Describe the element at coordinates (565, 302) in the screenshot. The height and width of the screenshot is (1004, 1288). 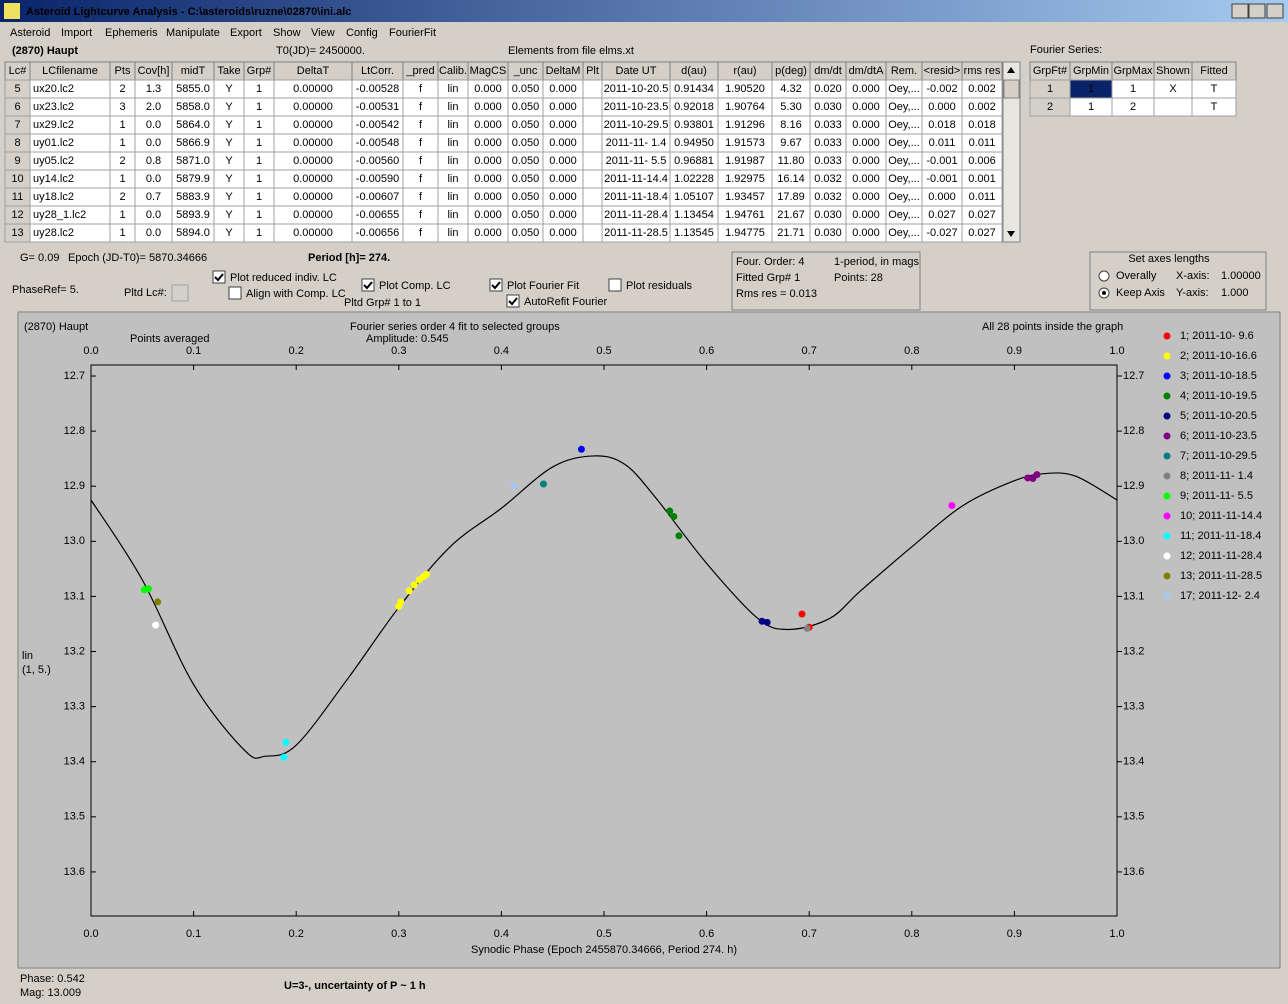
I see `checkbox-label: AutoRefit Fourier` at that location.